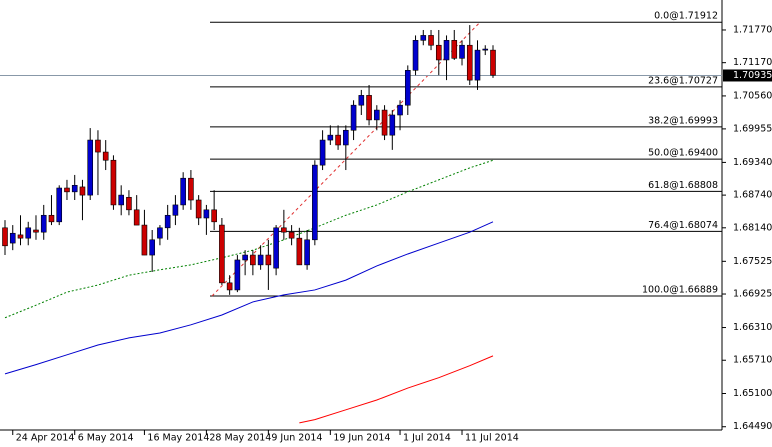 The width and height of the screenshot is (772, 447). I want to click on y-tick-label: 1.65710, so click(752, 360).